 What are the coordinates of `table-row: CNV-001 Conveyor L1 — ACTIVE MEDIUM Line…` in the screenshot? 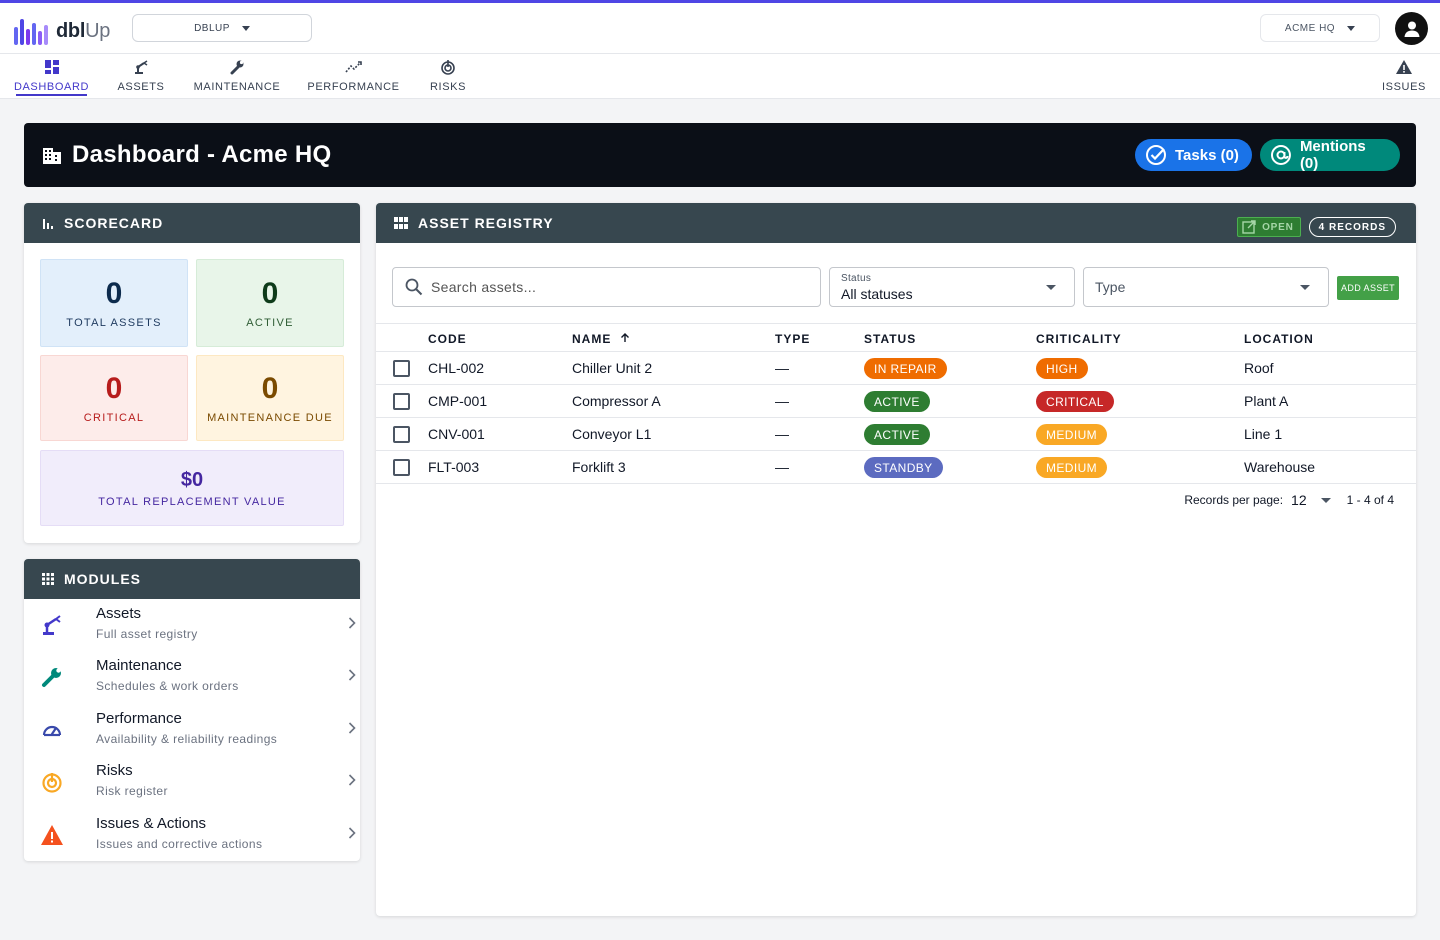 It's located at (896, 434).